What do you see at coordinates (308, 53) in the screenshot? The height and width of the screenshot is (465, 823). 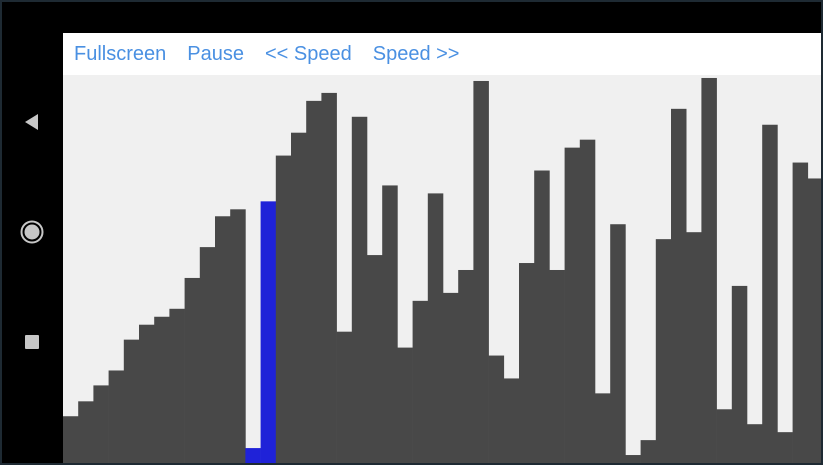 I see `speed-down-link: << Speed` at bounding box center [308, 53].